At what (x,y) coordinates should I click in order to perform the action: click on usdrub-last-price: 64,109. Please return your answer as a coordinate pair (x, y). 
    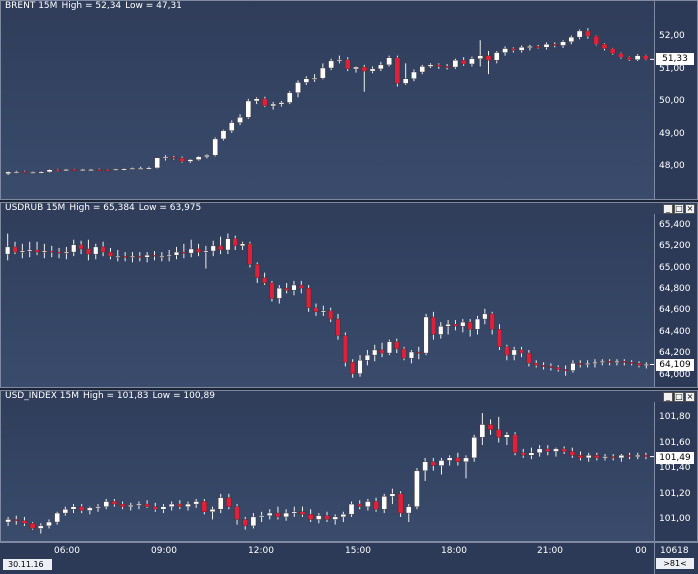
    Looking at the image, I should click on (675, 365).